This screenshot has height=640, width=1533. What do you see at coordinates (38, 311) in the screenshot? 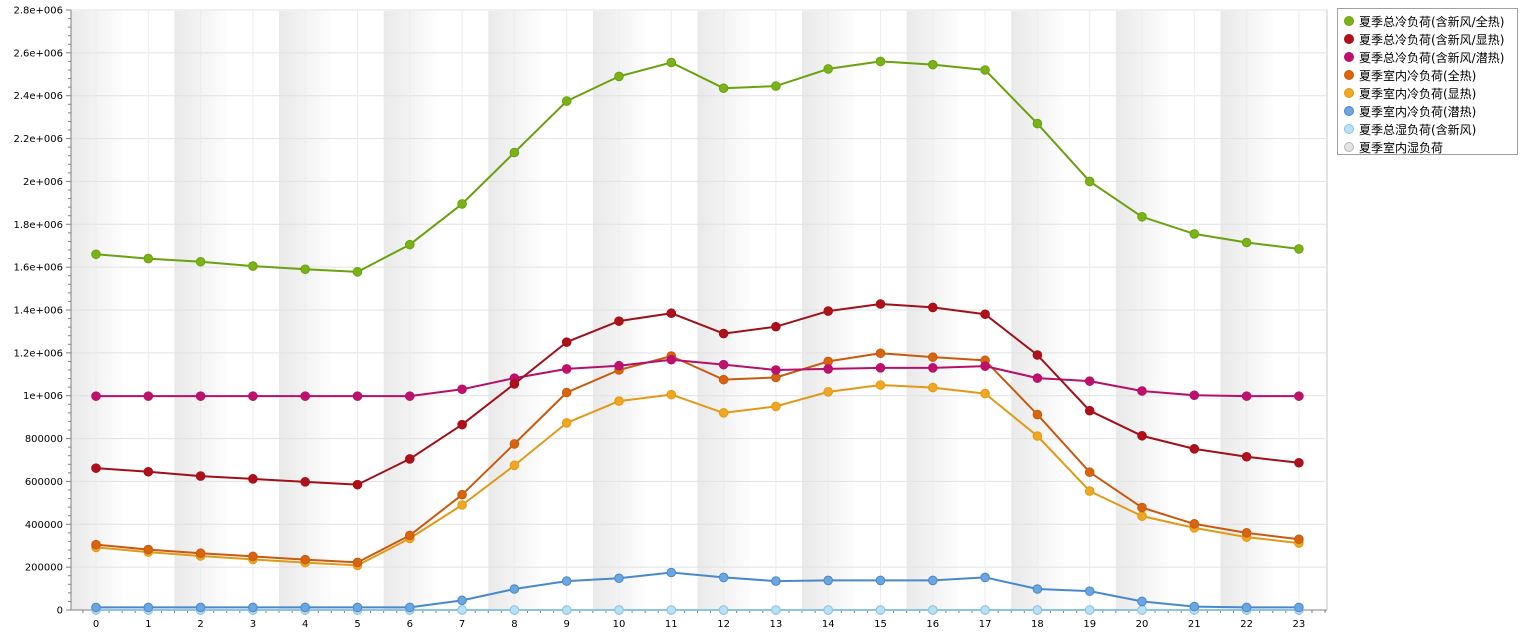
I see `y-tick-label: 1.4e+006` at bounding box center [38, 311].